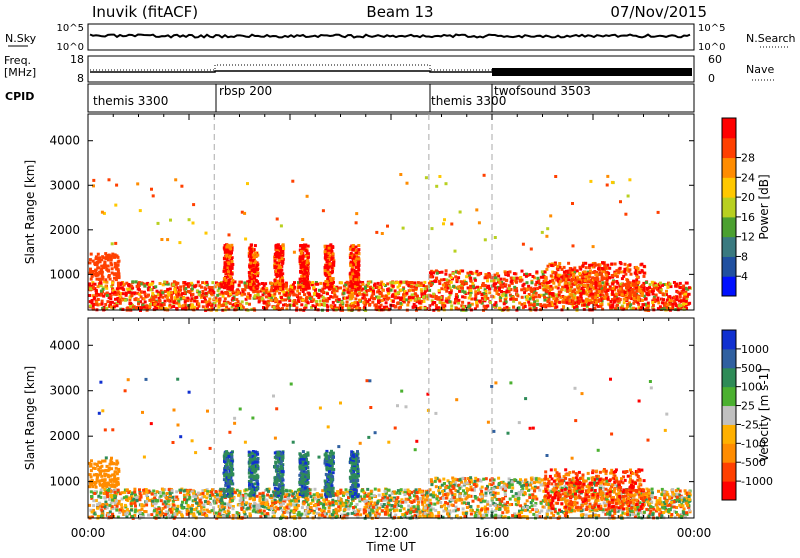  What do you see at coordinates (755, 349) in the screenshot?
I see `colorbar-tick-label: 1000` at bounding box center [755, 349].